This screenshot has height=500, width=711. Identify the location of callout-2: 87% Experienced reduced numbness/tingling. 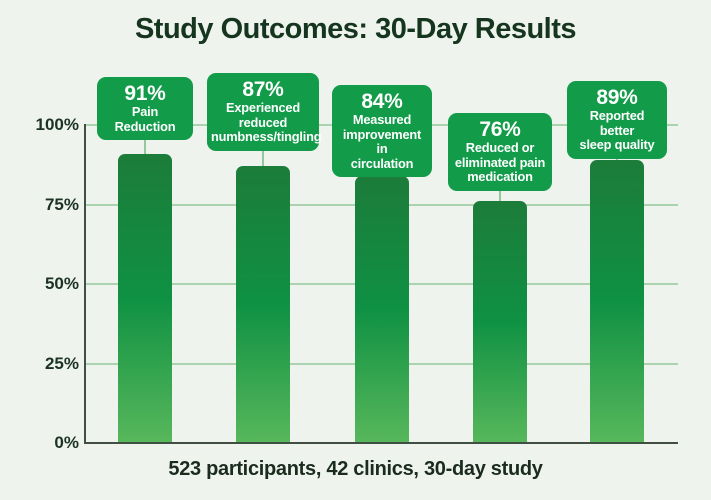
(264, 112).